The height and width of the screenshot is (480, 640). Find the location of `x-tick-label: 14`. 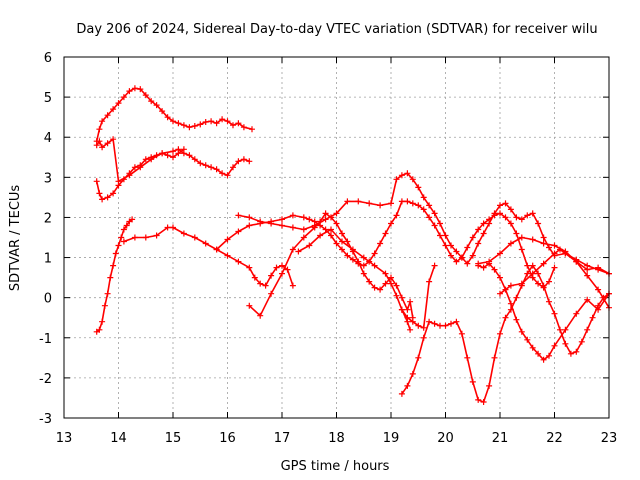

x-tick-label: 14 is located at coordinates (118, 438).